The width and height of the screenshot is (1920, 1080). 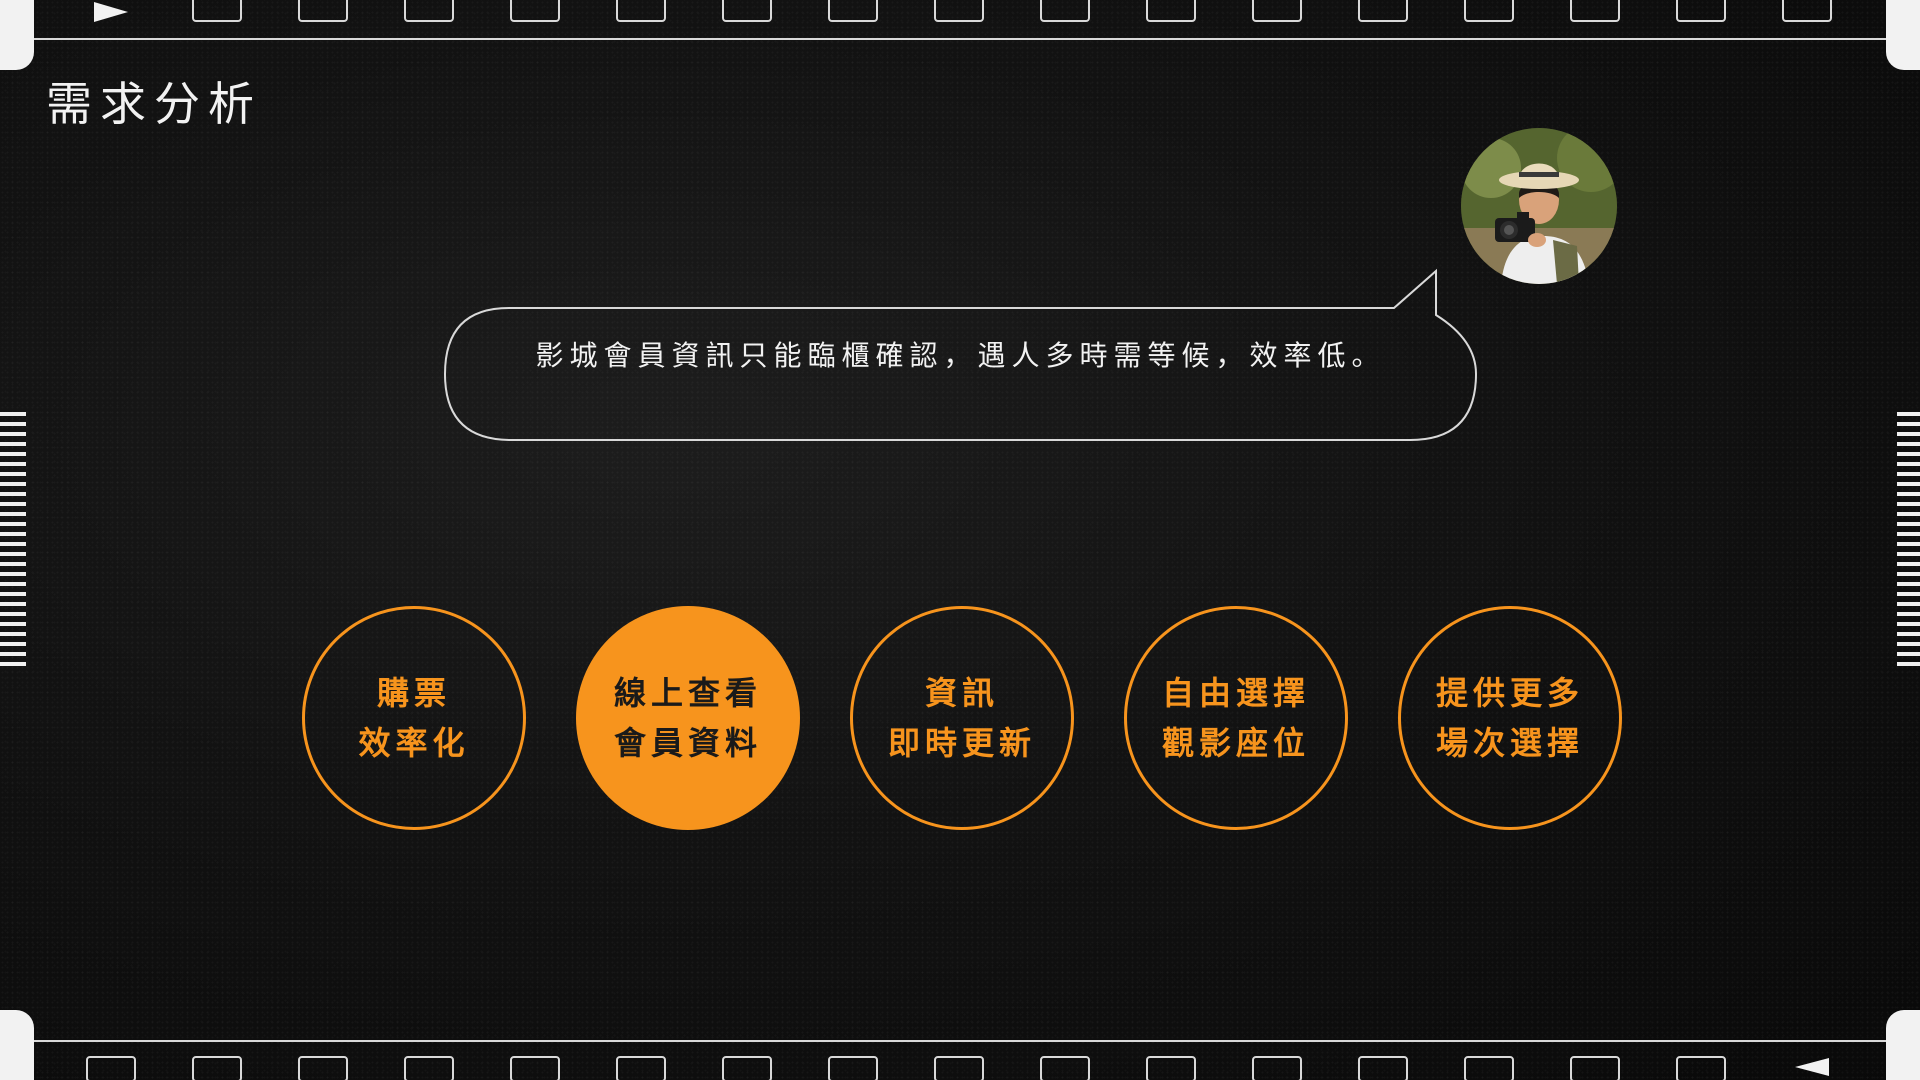 I want to click on need-line: 購票, so click(x=413, y=693).